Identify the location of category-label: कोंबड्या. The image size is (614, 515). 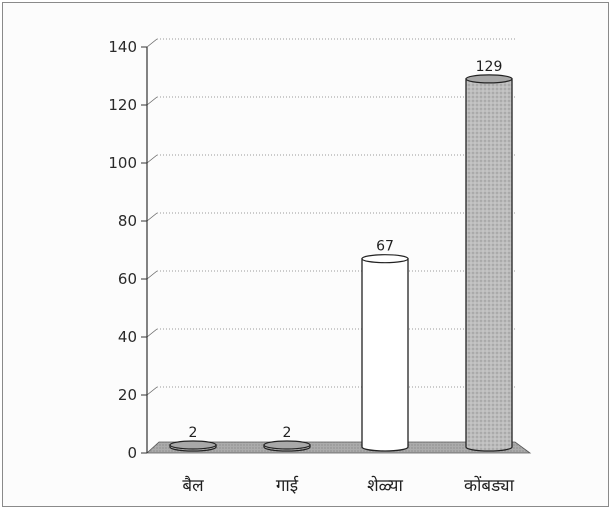
(489, 485).